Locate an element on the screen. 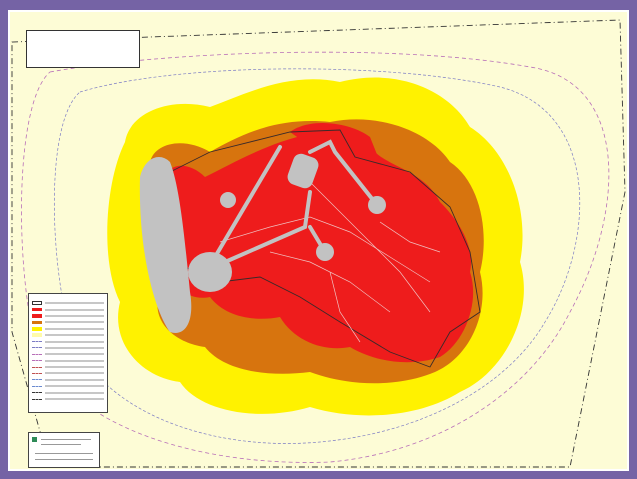 This screenshot has height=479, width=637. stamp-logo-icon is located at coordinates (34, 439).